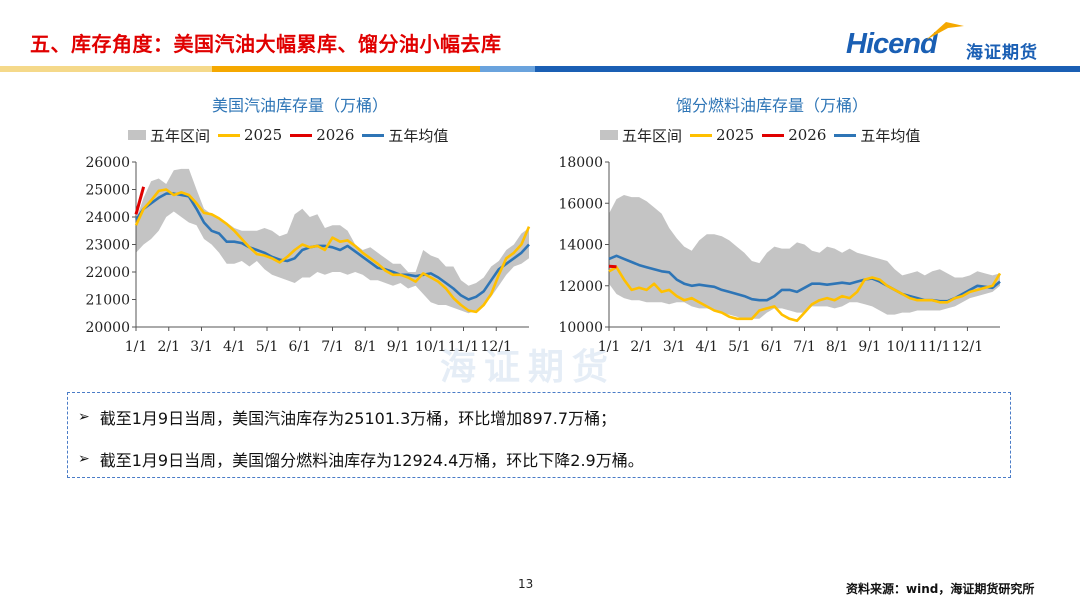 The width and height of the screenshot is (1080, 607). Describe the element at coordinates (107, 163) in the screenshot. I see `y-tick-label: 26000` at that location.